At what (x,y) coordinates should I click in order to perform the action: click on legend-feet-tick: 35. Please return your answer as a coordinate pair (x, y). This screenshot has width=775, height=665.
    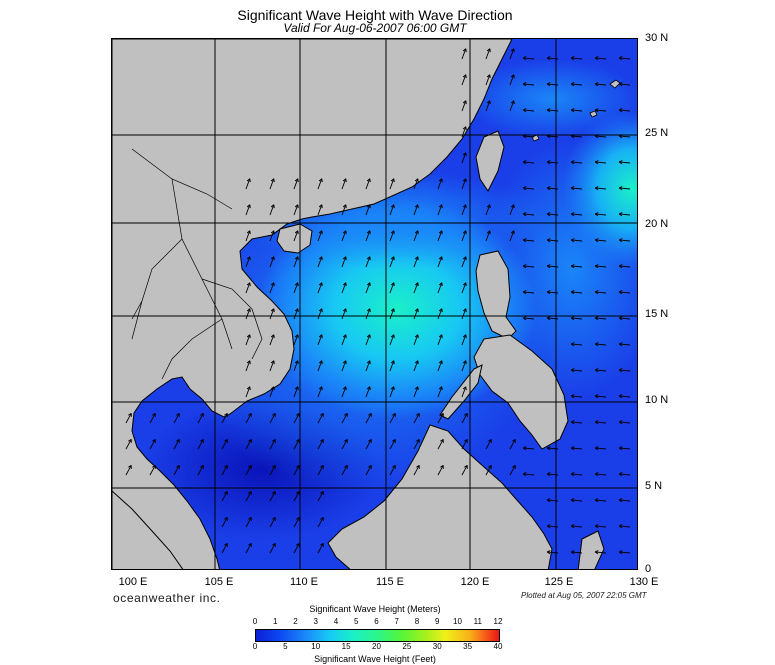
    Looking at the image, I should click on (468, 646).